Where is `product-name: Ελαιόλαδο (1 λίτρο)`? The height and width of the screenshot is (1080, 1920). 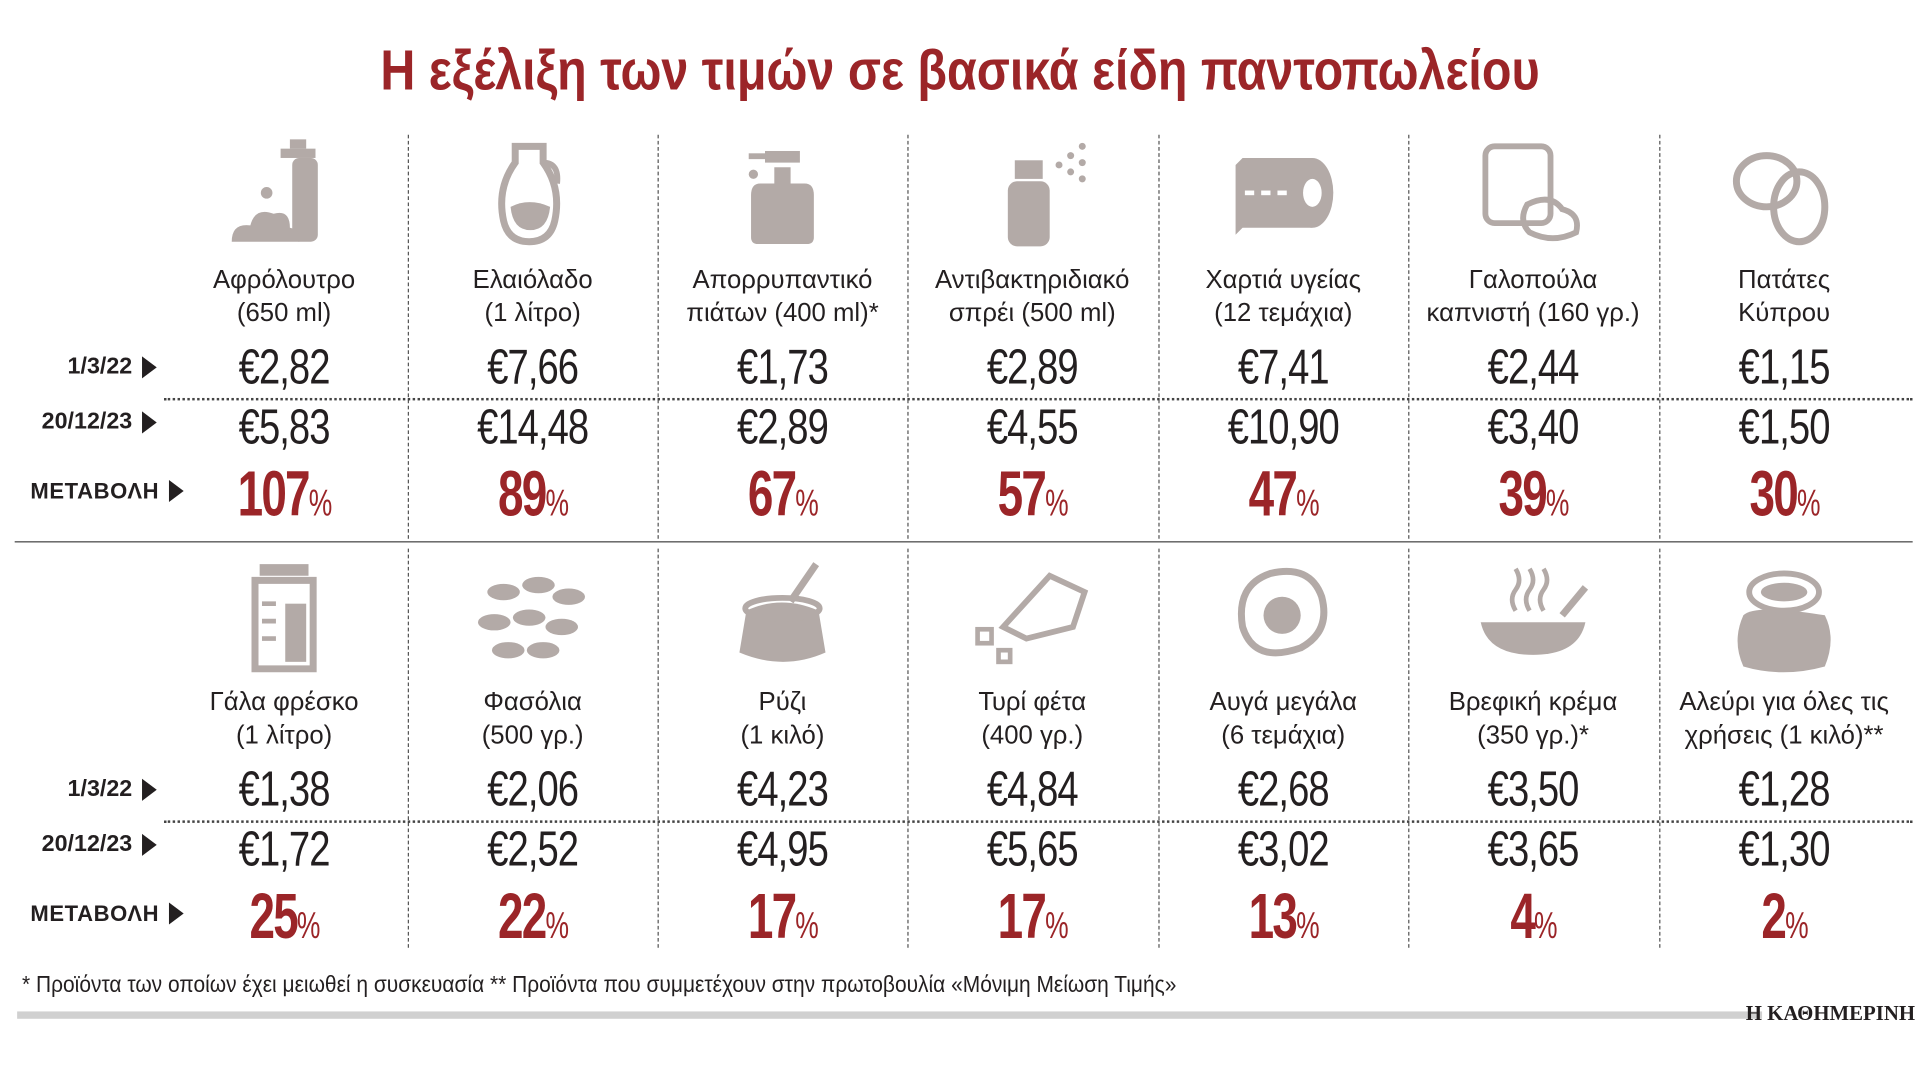
product-name: Ελαιόλαδο (1 λίτρο) is located at coordinates (533, 296).